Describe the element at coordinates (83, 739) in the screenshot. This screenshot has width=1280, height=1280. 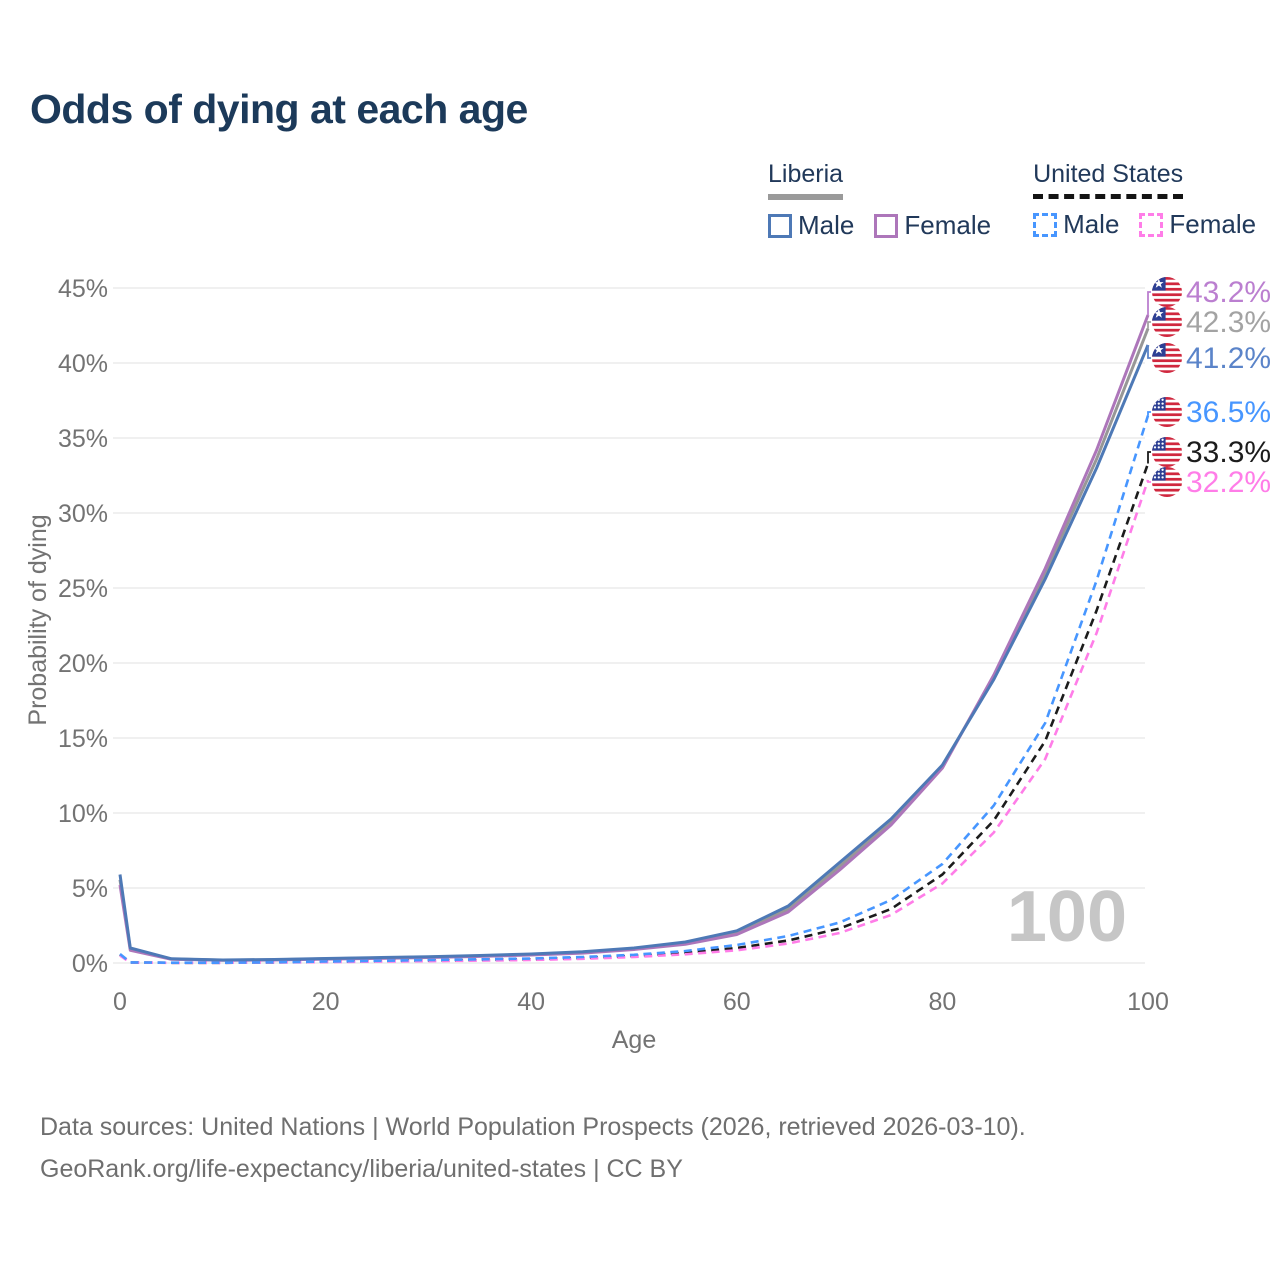
I see `y-tick-label: 15%` at that location.